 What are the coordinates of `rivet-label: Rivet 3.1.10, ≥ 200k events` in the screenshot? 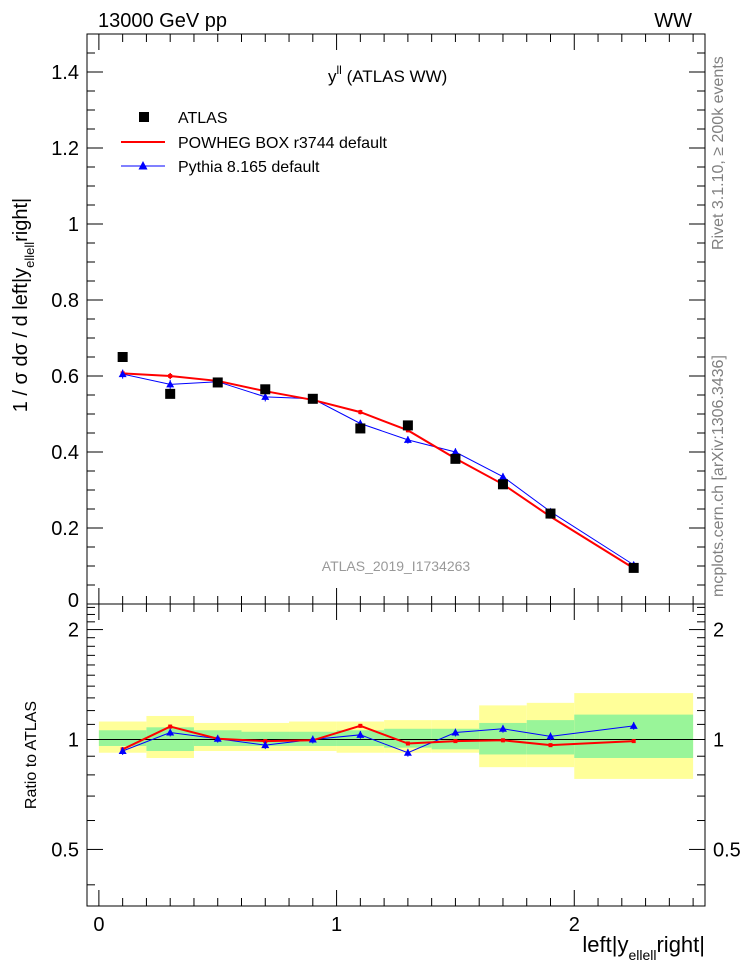 It's located at (718, 153).